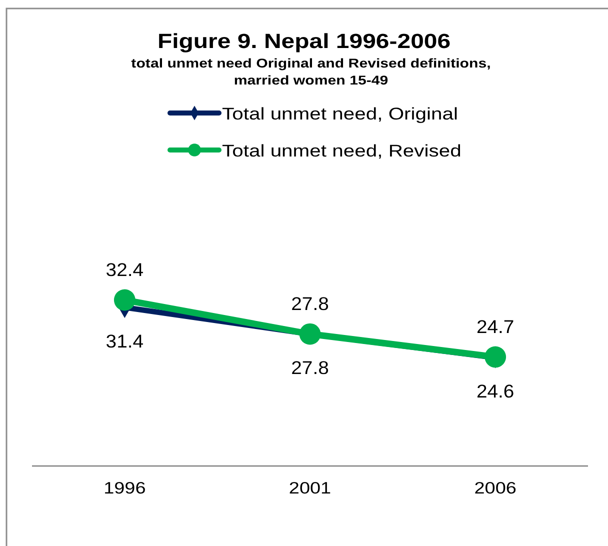 This screenshot has width=608, height=546. What do you see at coordinates (310, 488) in the screenshot?
I see `x-tick-label: 2001` at bounding box center [310, 488].